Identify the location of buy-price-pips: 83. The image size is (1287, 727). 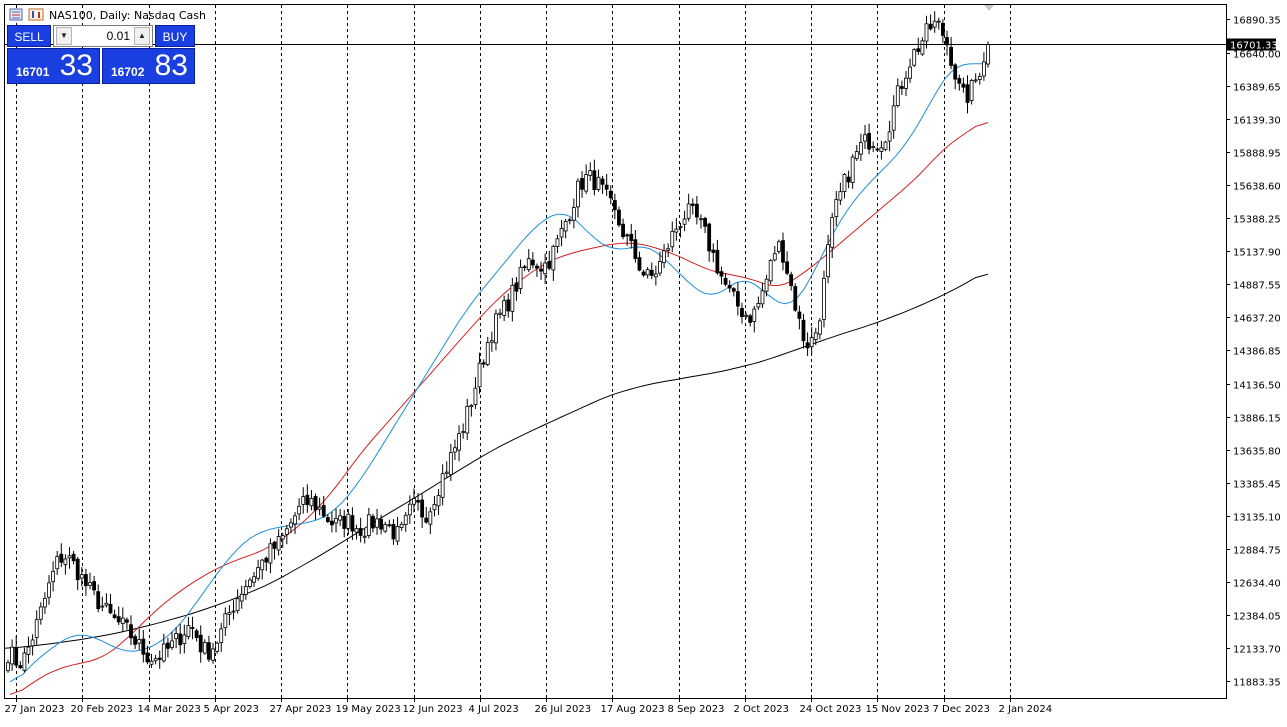
(171, 65).